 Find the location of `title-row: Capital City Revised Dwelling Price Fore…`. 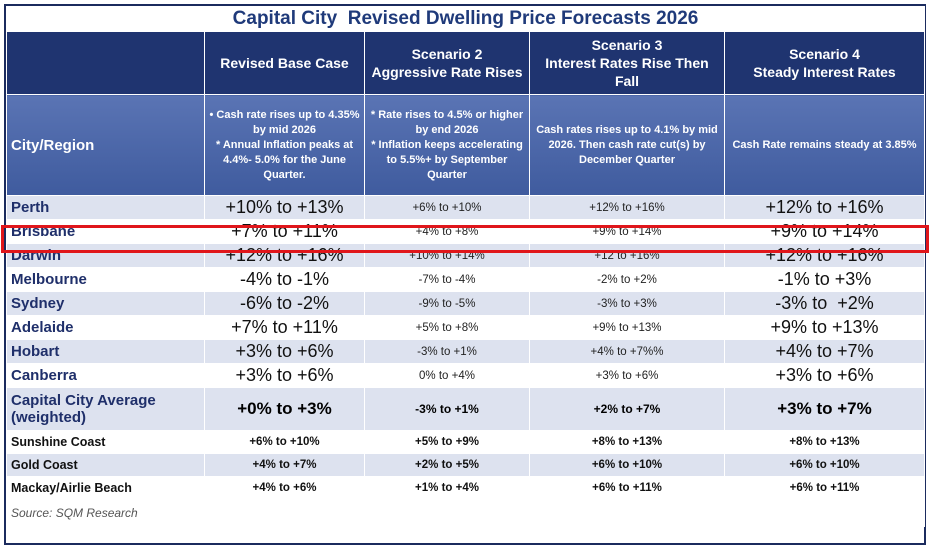

title-row: Capital City Revised Dwelling Price Fore… is located at coordinates (465, 19).